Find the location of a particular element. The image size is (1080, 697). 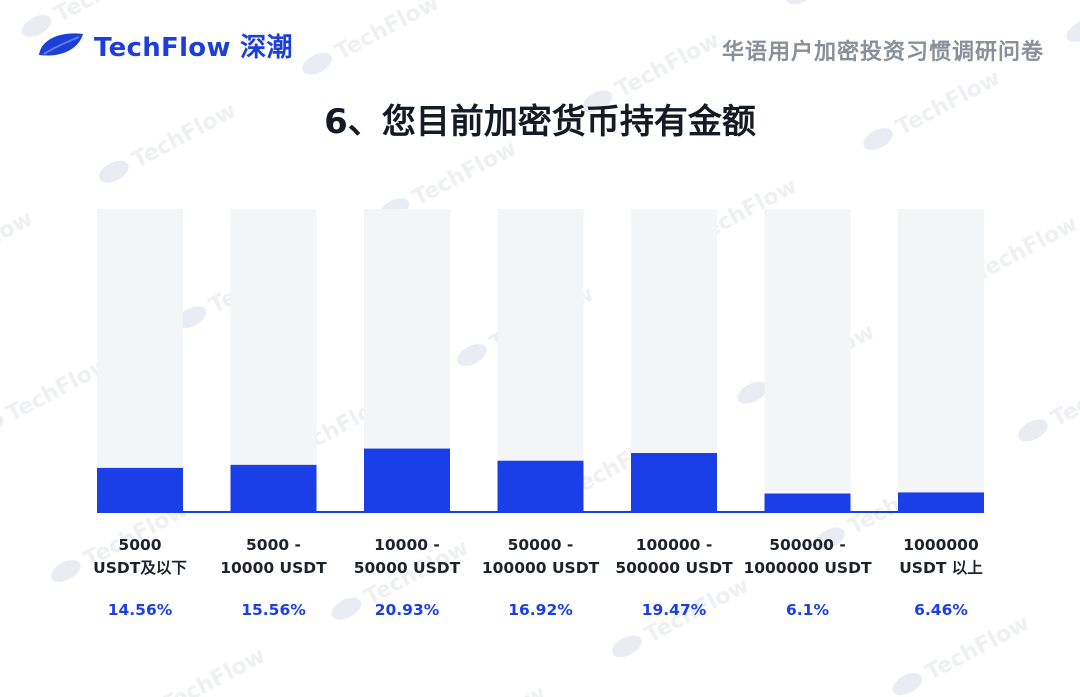

category-label: 100000 -500000 USDT is located at coordinates (674, 556).